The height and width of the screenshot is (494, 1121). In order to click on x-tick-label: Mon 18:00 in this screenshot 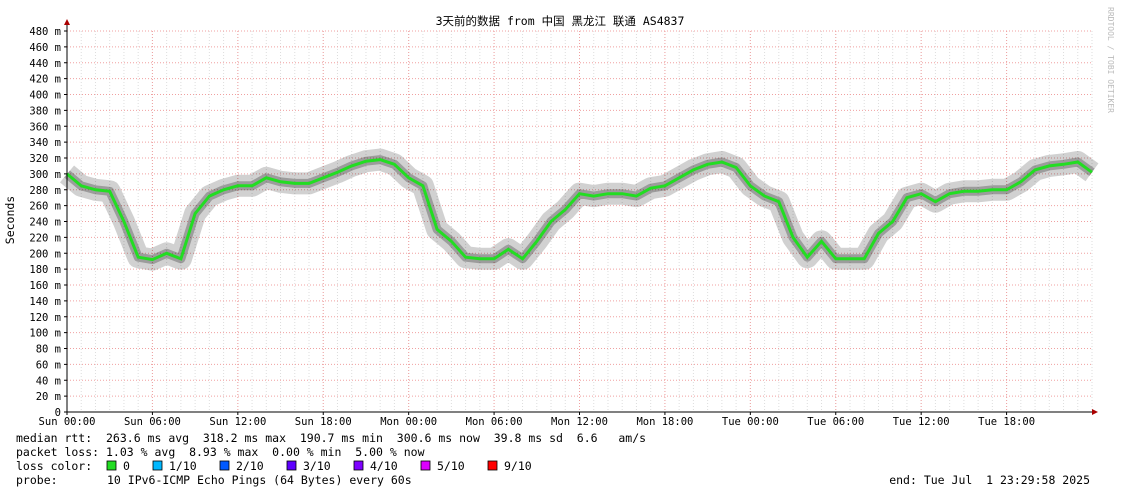, I will do `click(664, 422)`.